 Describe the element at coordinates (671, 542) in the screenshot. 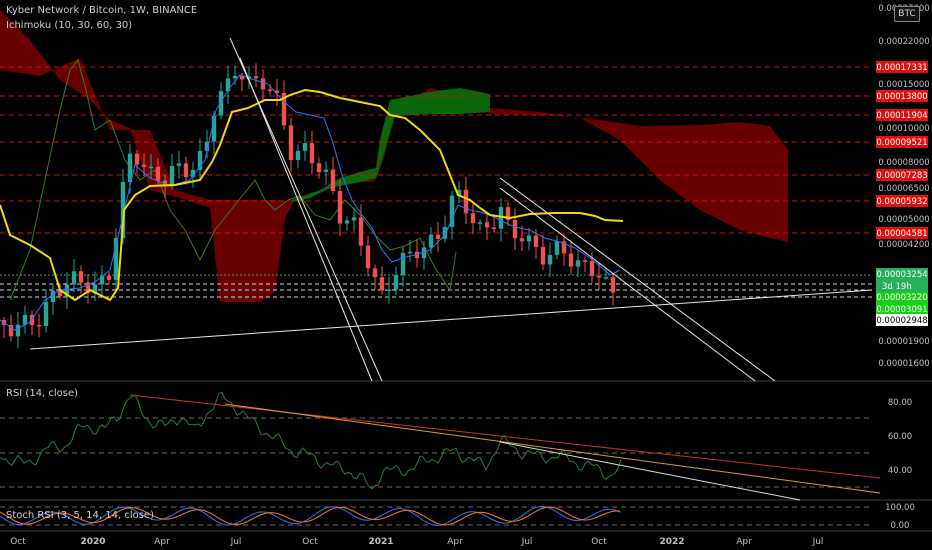

I see `time-tick-label: 2022` at that location.